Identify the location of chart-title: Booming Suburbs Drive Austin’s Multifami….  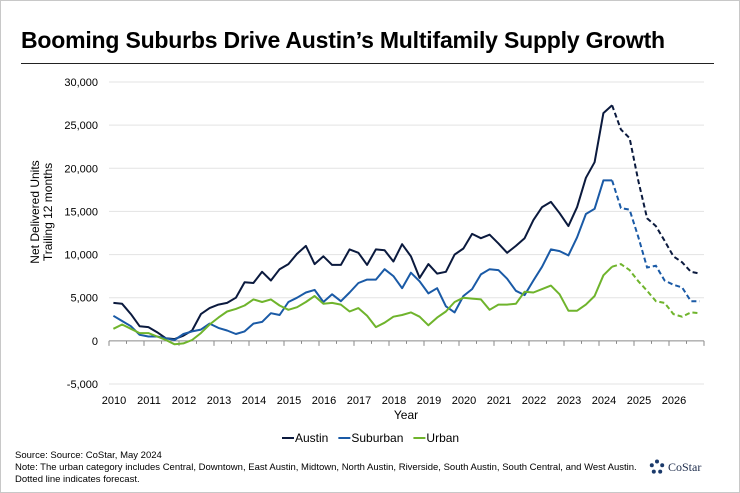
(343, 40).